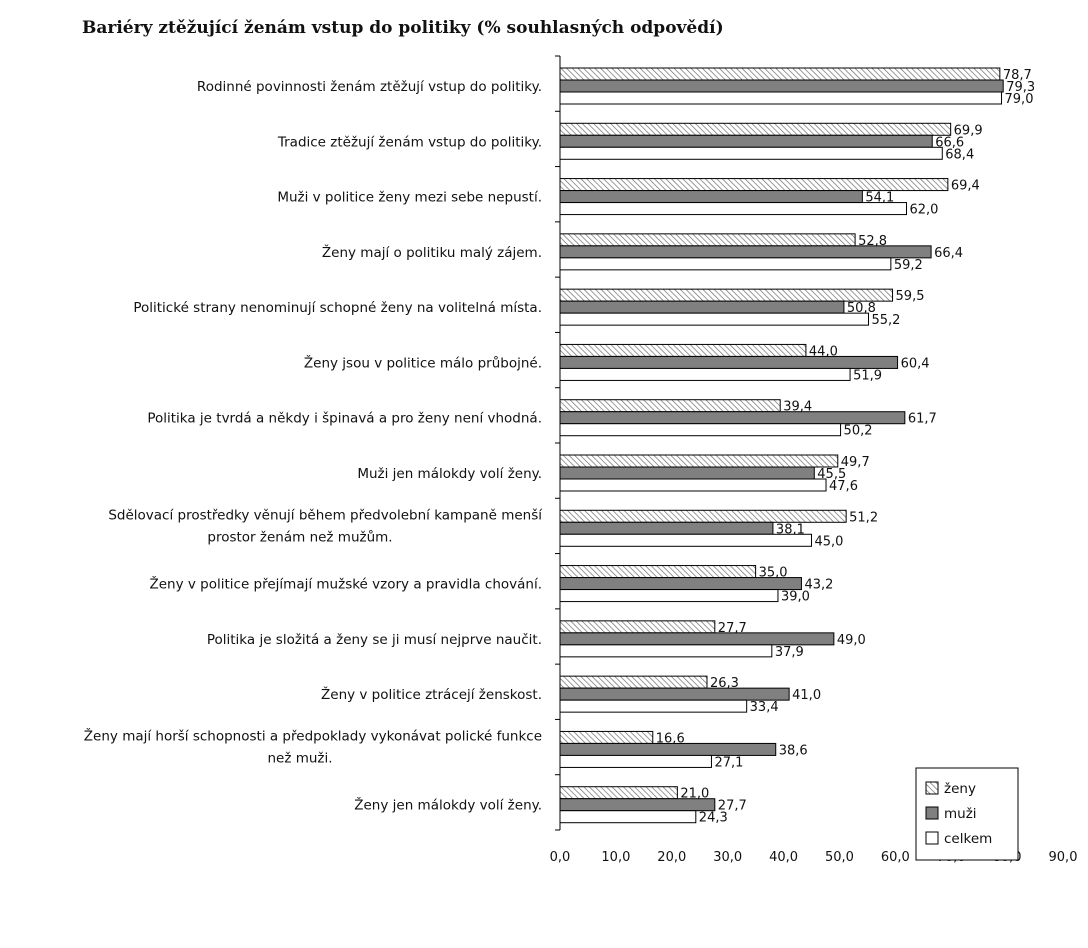  What do you see at coordinates (432, 252) in the screenshot?
I see `category-label: Ženy mají o politiku malý zájem.` at bounding box center [432, 252].